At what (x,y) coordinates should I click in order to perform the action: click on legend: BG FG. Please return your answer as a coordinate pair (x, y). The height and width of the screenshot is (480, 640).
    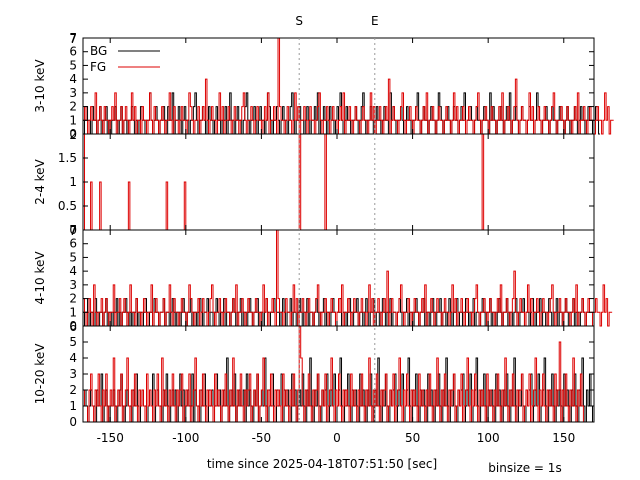
    Looking at the image, I should click on (125, 59).